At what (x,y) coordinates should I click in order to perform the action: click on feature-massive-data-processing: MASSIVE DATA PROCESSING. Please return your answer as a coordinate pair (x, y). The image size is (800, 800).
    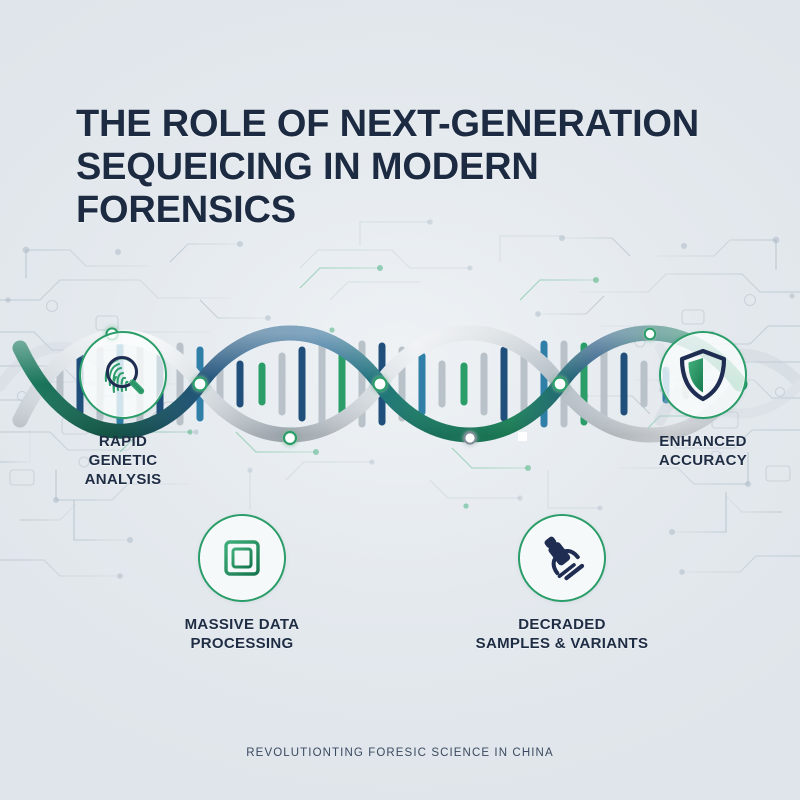
    Looking at the image, I should click on (242, 583).